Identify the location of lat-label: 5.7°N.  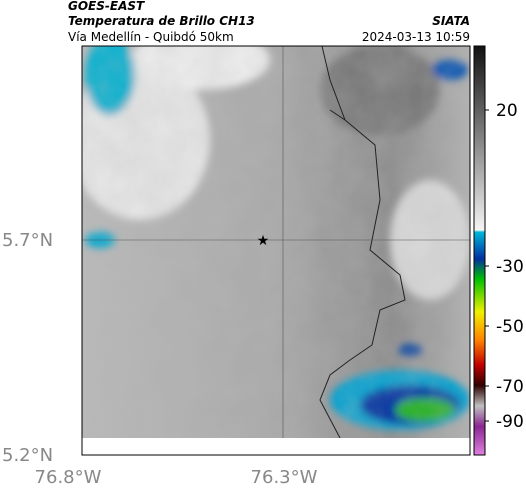
(27, 240).